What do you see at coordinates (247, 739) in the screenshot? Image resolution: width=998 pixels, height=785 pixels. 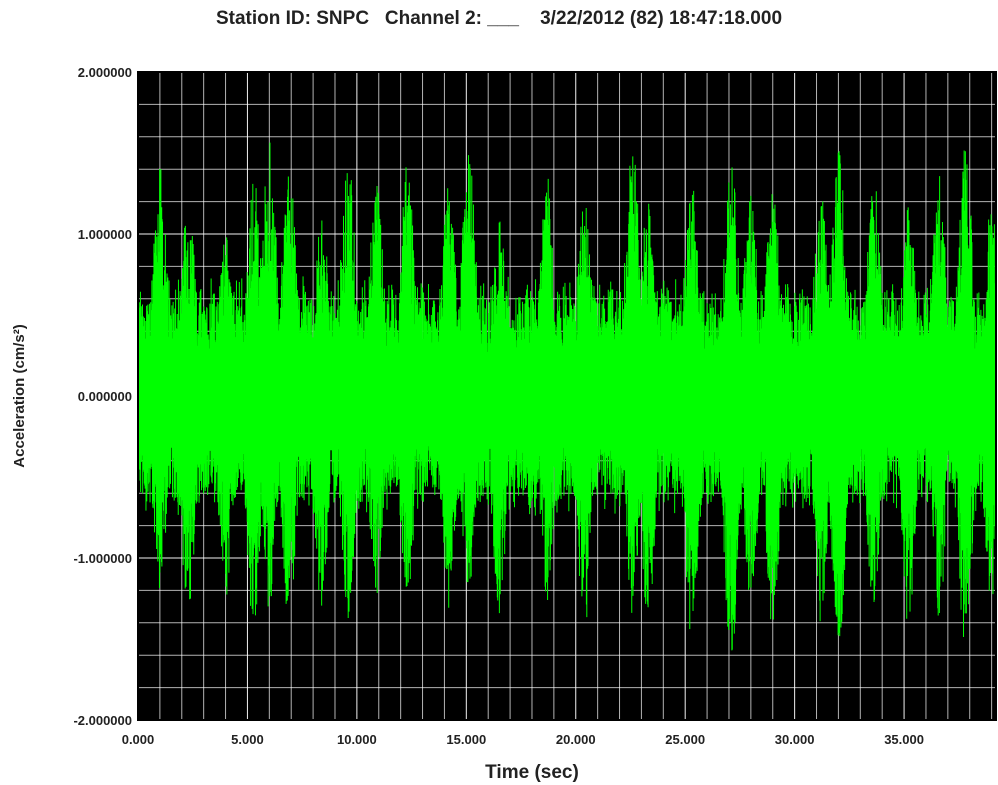 I see `x-tick-label: 5.000` at bounding box center [247, 739].